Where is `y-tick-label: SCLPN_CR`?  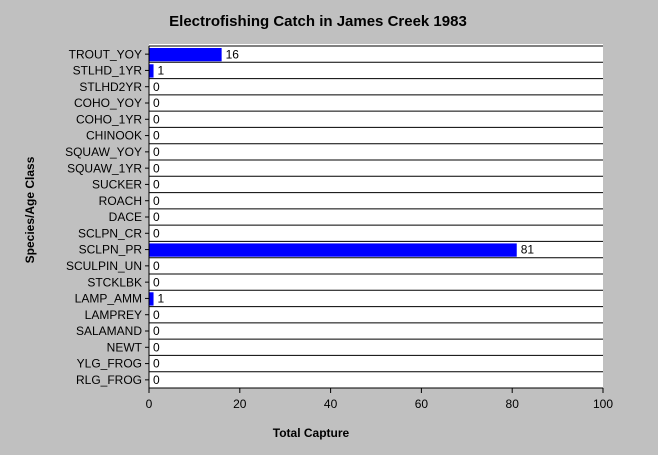 y-tick-label: SCLPN_CR is located at coordinates (110, 233).